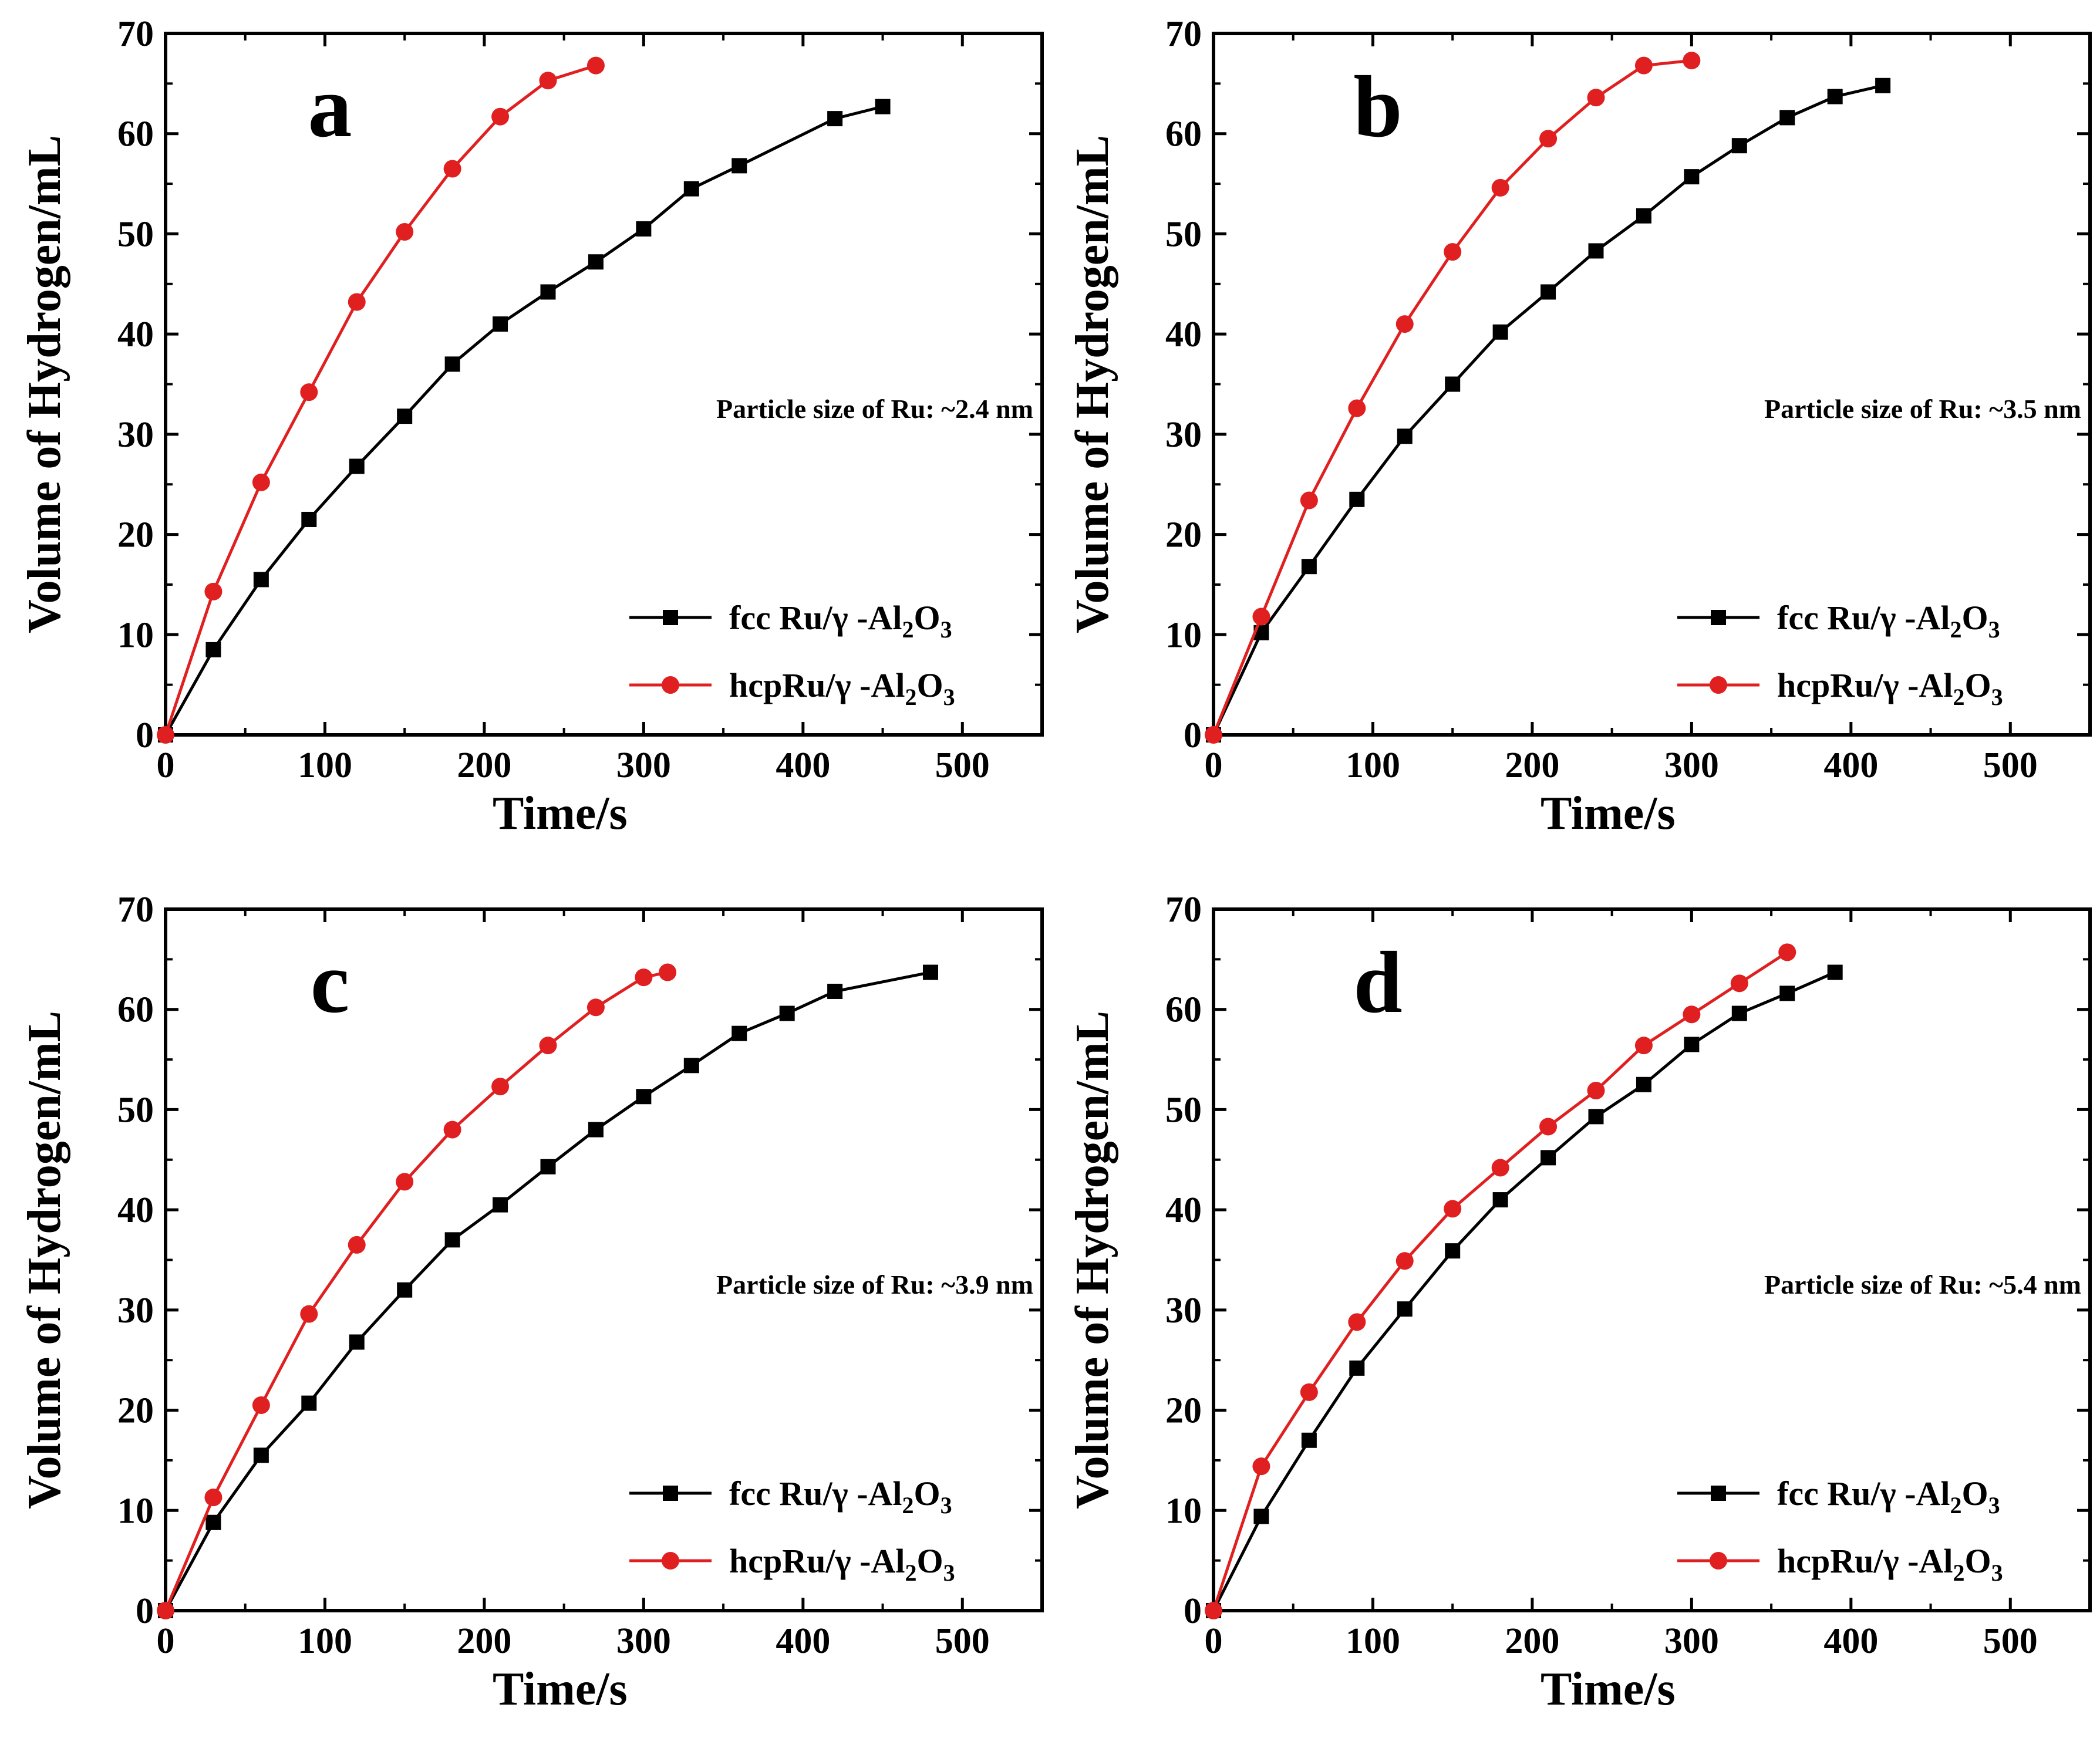 Image resolution: width=2100 pixels, height=1755 pixels. What do you see at coordinates (1214, 765) in the screenshot?
I see `x-tick-label: 0` at bounding box center [1214, 765].